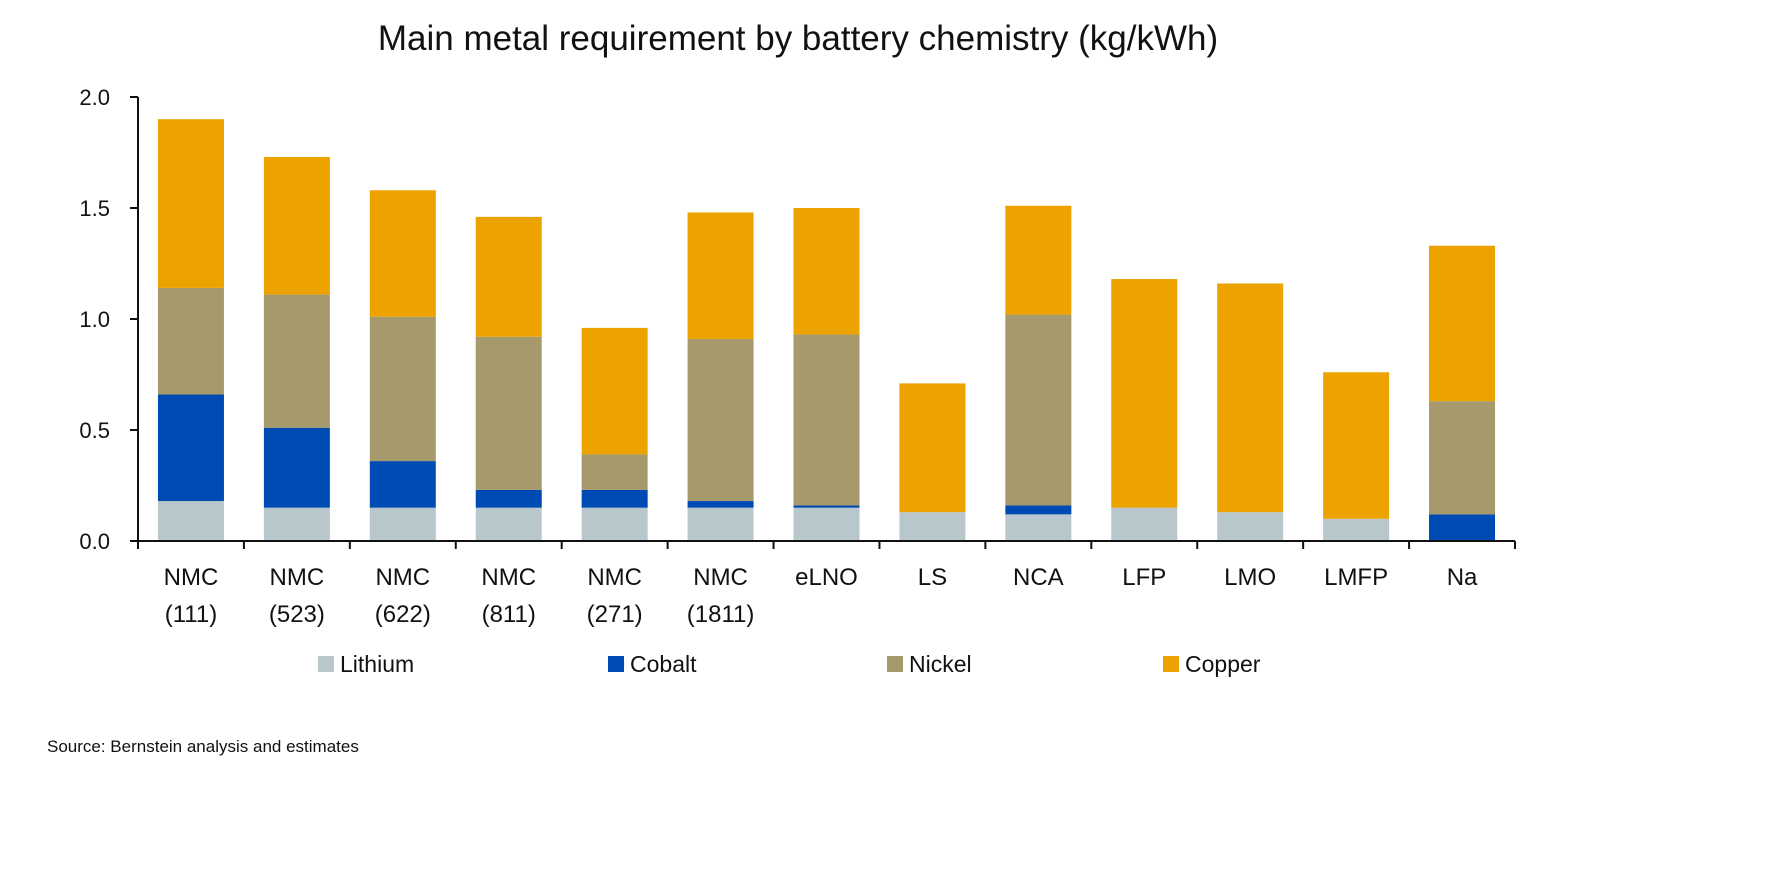 The width and height of the screenshot is (1770, 881). What do you see at coordinates (721, 614) in the screenshot?
I see `x-tick-label: (1811)` at bounding box center [721, 614].